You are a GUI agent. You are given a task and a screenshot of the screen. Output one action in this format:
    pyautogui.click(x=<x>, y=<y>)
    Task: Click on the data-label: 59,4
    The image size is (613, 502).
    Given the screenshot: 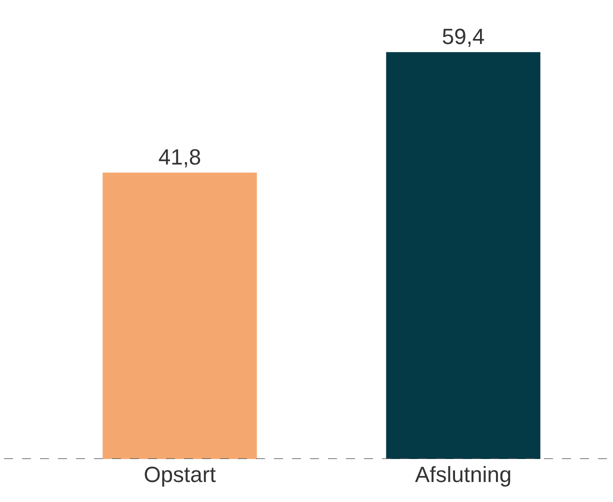 What is the action you would take?
    pyautogui.click(x=463, y=37)
    